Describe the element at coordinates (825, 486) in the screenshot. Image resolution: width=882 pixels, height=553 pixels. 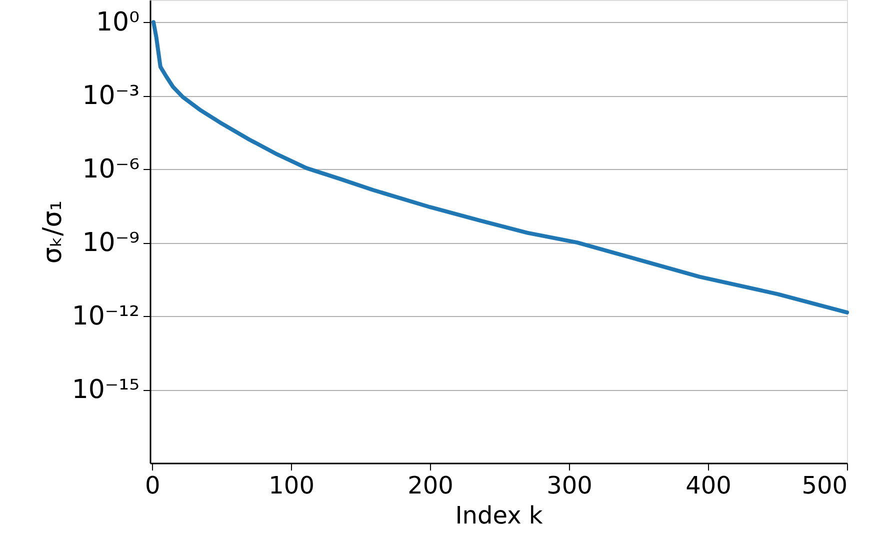
I see `x-tick-label: 500` at that location.